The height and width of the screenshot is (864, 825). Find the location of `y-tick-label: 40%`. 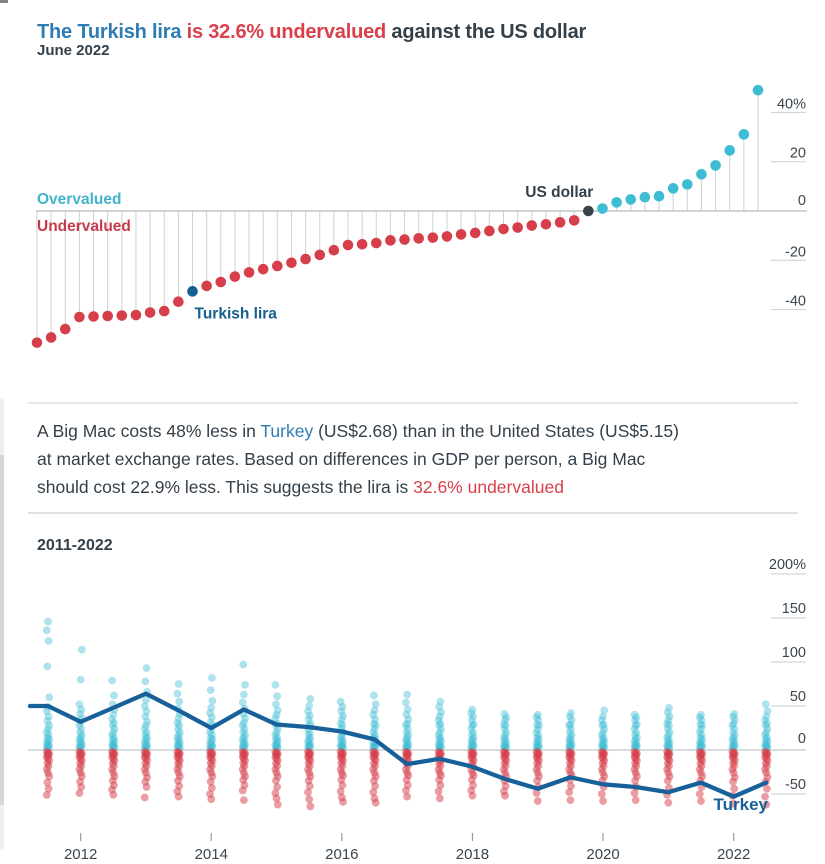

y-tick-label: 40% is located at coordinates (791, 104).